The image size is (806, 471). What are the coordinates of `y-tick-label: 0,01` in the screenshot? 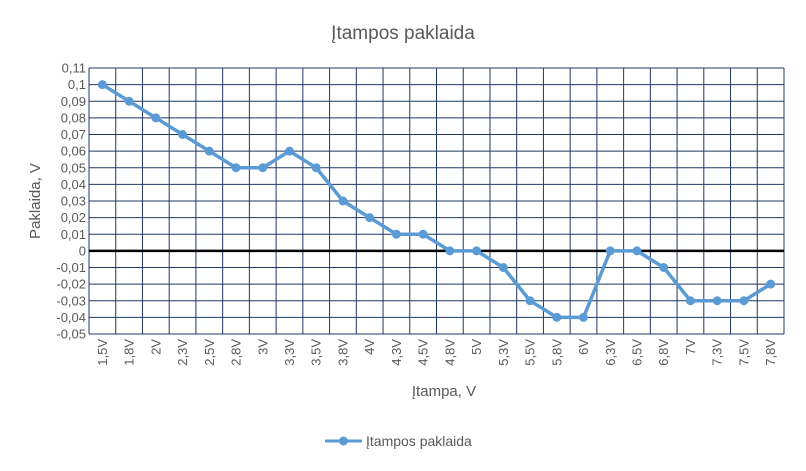 It's located at (73, 234).